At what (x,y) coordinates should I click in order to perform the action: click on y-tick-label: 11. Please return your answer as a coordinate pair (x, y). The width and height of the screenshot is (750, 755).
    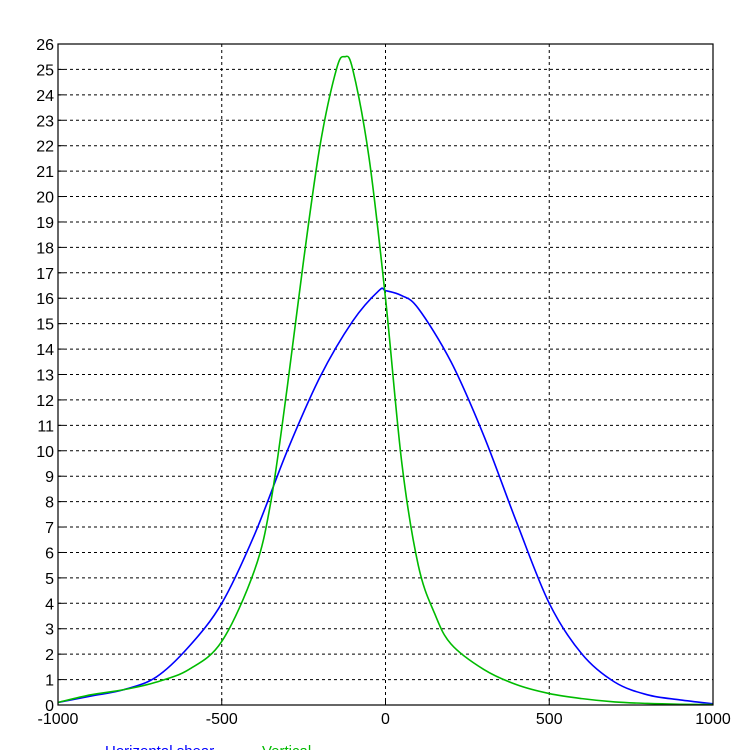
    Looking at the image, I should click on (45, 426).